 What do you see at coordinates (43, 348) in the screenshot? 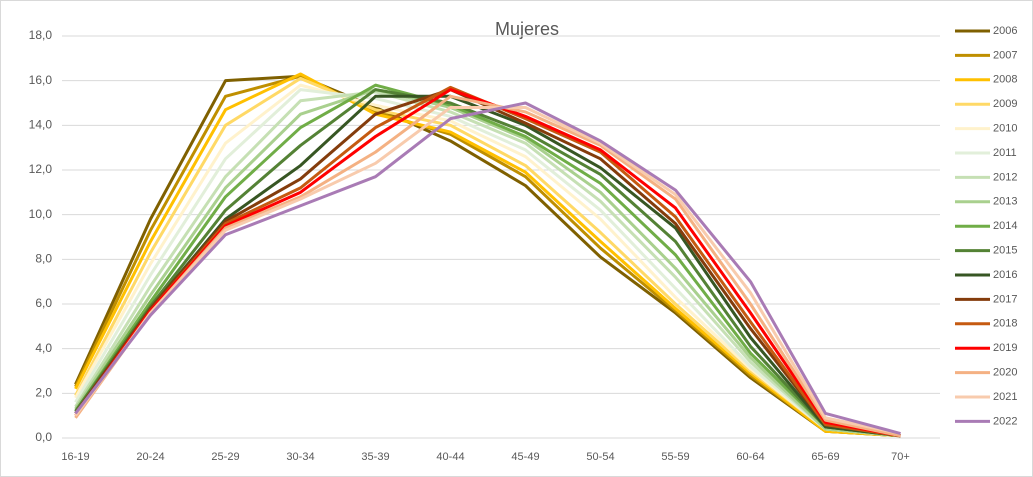
I see `y-tick-label: 4,0` at bounding box center [43, 348].